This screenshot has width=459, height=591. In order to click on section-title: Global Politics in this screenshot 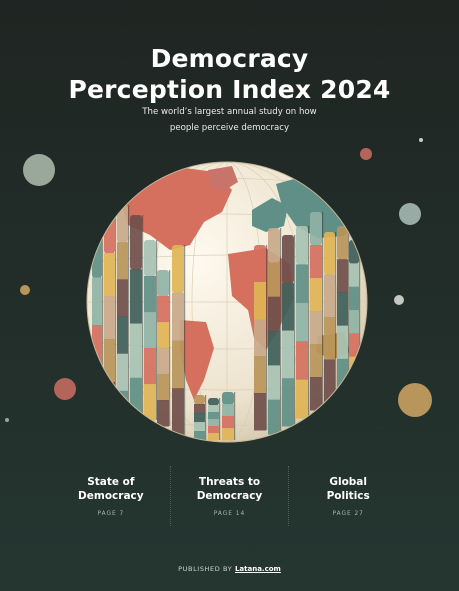, I will do `click(348, 489)`.